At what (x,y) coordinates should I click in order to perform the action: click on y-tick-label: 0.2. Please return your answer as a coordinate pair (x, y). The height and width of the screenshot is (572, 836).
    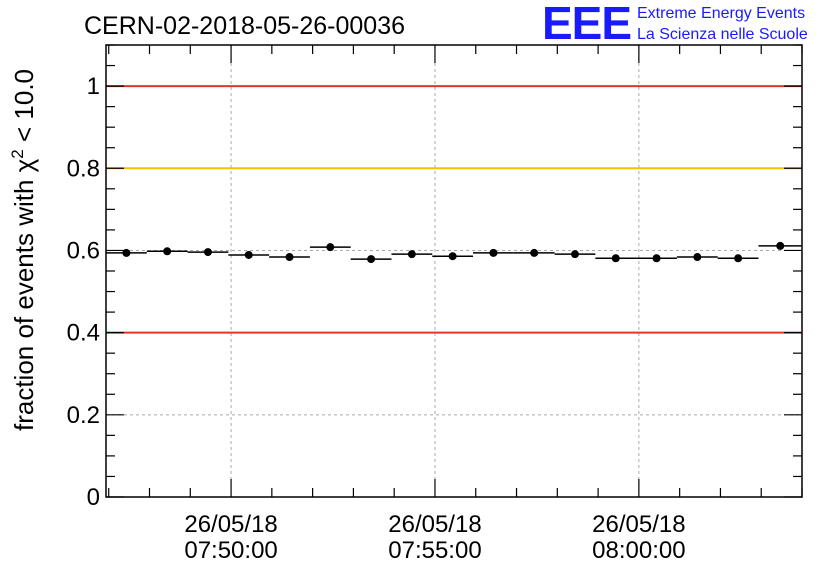
    Looking at the image, I should click on (83, 415).